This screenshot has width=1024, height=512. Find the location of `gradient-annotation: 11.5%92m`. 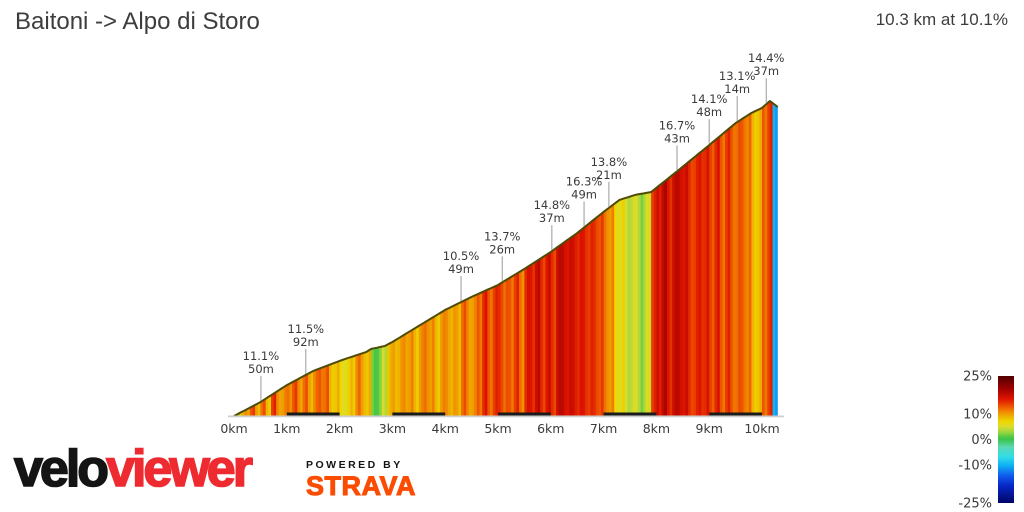

gradient-annotation: 11.5%92m is located at coordinates (306, 348).